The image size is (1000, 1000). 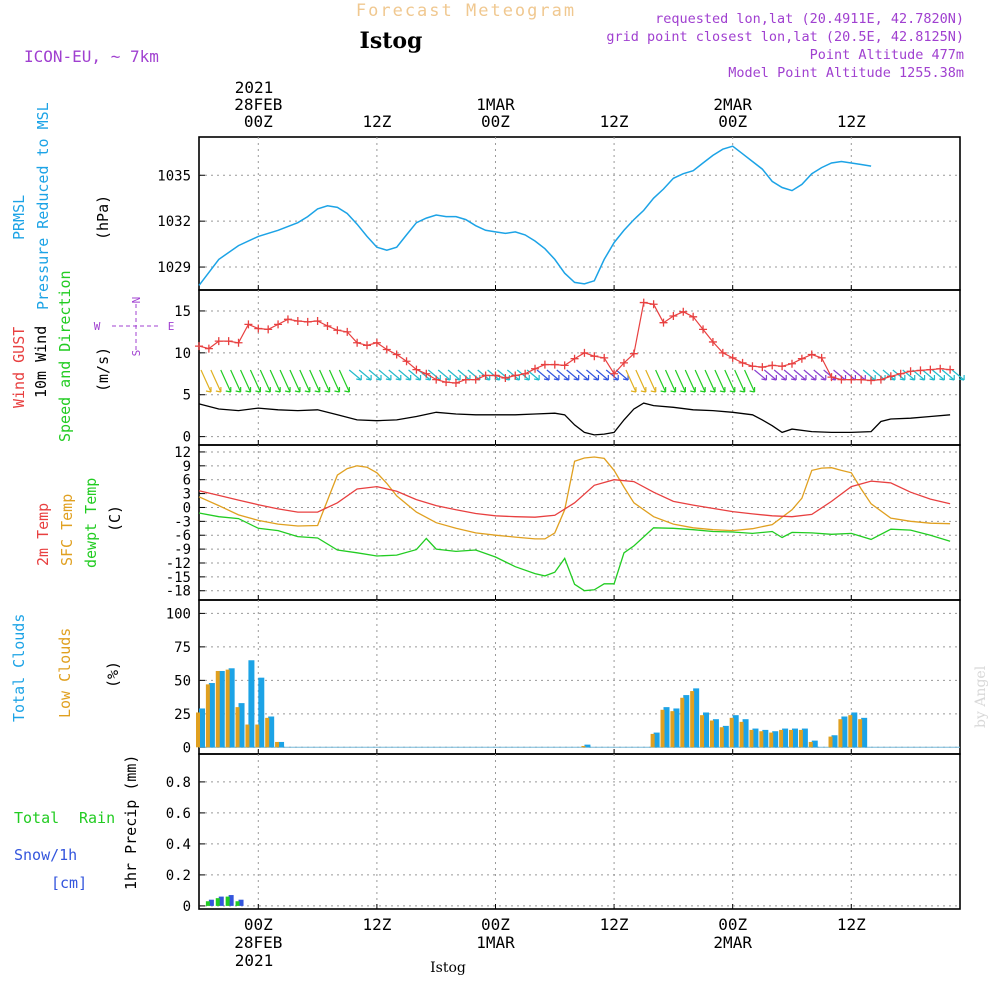 What do you see at coordinates (851, 924) in the screenshot?
I see `bottom-hour-label: 12Z` at bounding box center [851, 924].